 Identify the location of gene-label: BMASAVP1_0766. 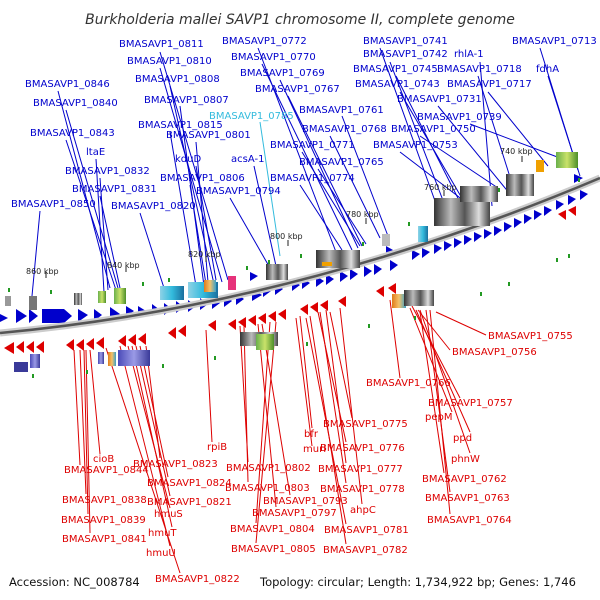
(408, 383).